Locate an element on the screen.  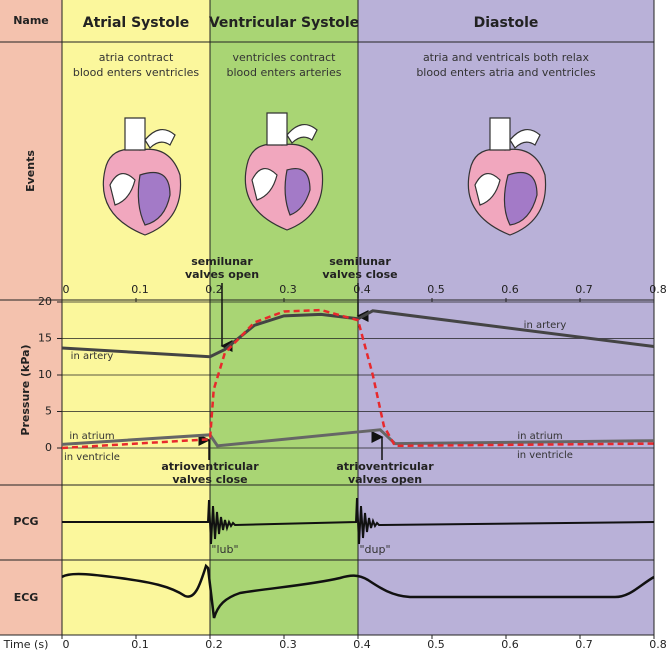
y-tick-label: 10 is located at coordinates (45, 374).